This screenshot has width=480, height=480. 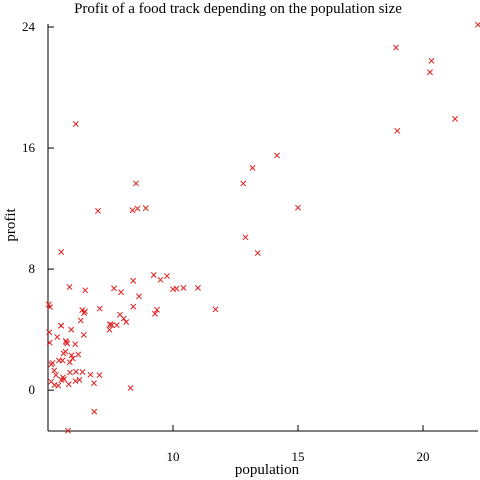 I want to click on x-tick-label: 20, so click(x=423, y=456).